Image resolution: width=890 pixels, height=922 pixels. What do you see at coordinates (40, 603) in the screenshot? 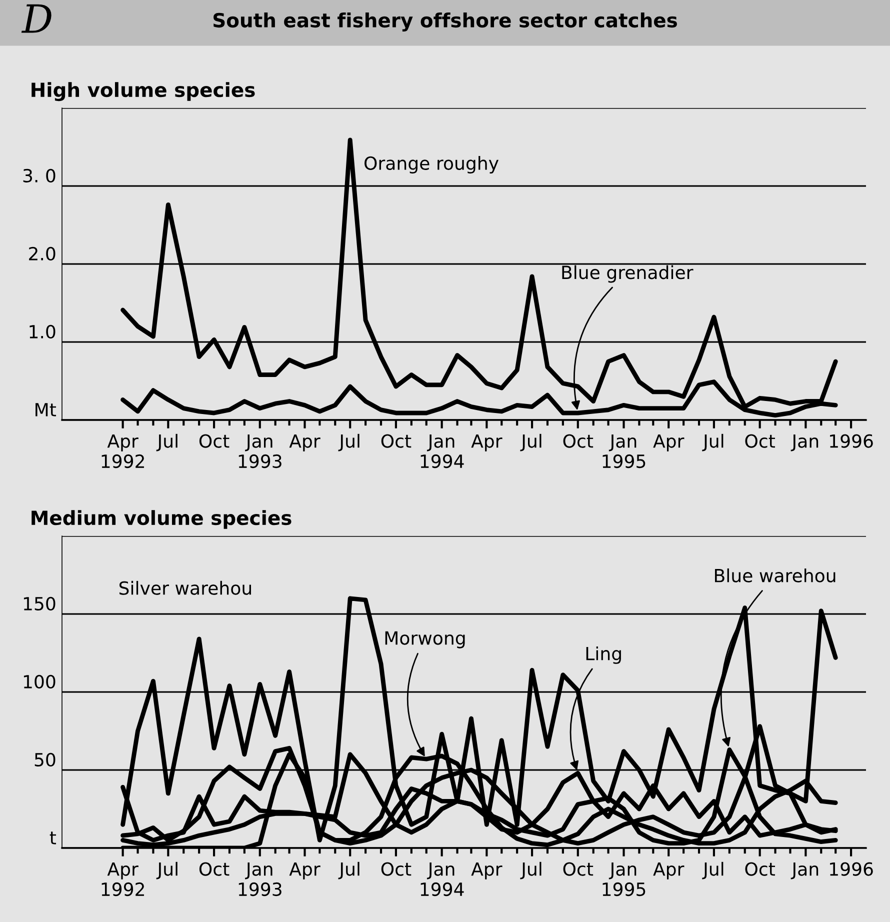
I see `y-tick-label: 150` at bounding box center [40, 603].